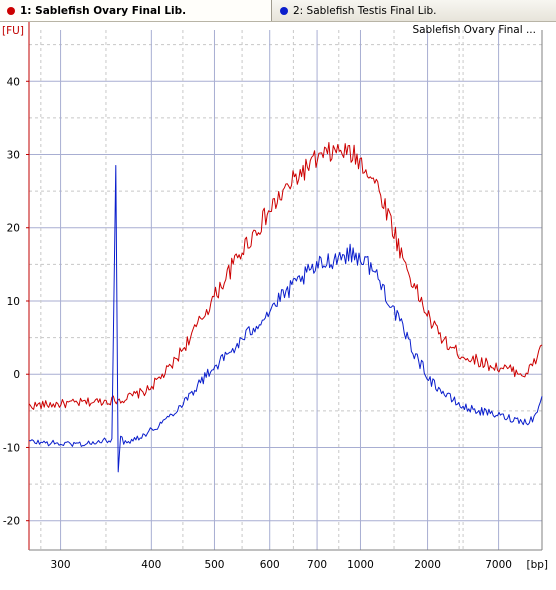 This screenshot has width=556, height=590. Describe the element at coordinates (13, 229) in the screenshot. I see `y-tick-label: 20` at that location.